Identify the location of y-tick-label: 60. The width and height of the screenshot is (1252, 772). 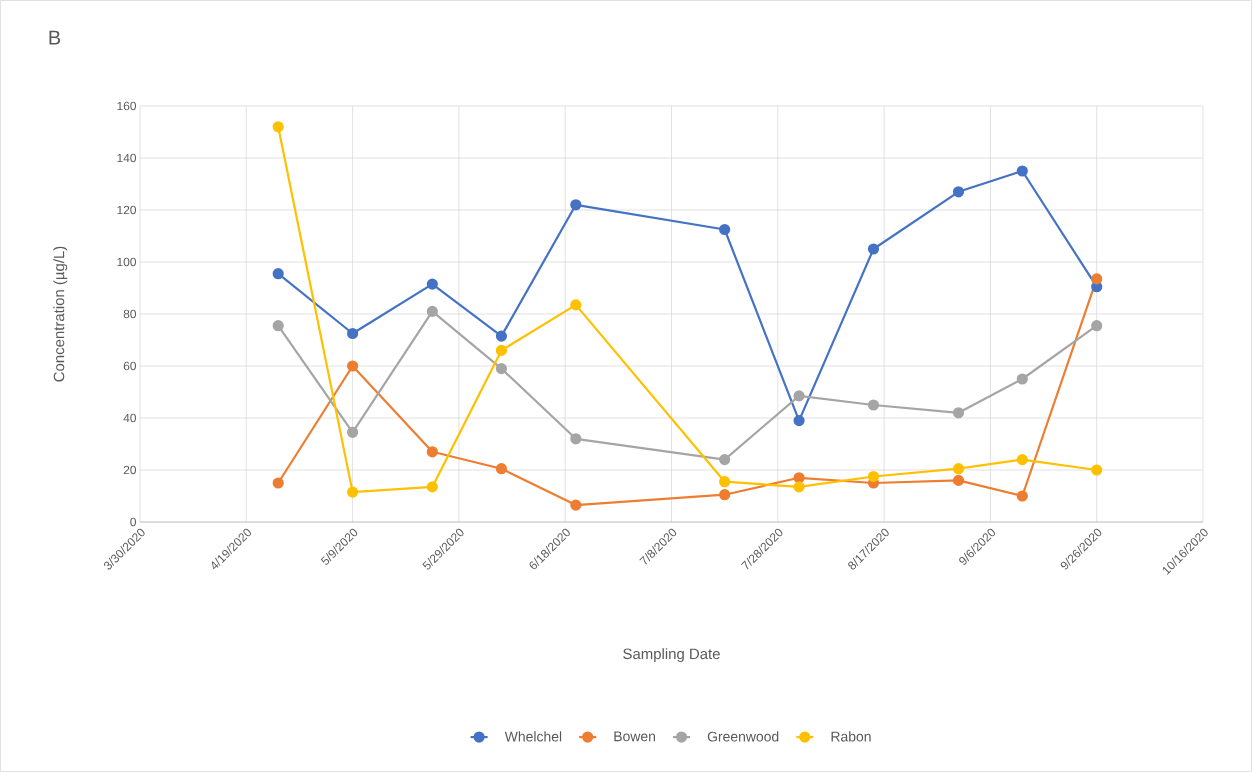
(130, 366).